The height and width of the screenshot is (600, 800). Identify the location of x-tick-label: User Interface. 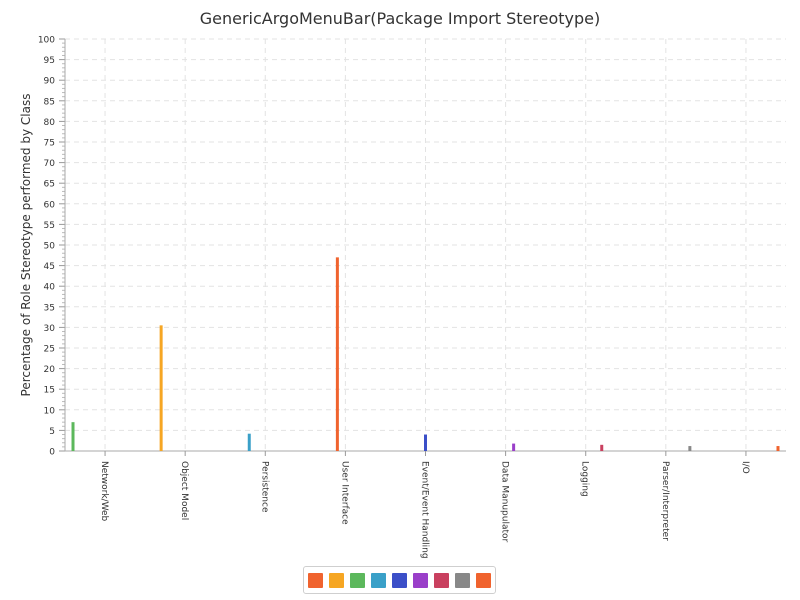
(344, 493).